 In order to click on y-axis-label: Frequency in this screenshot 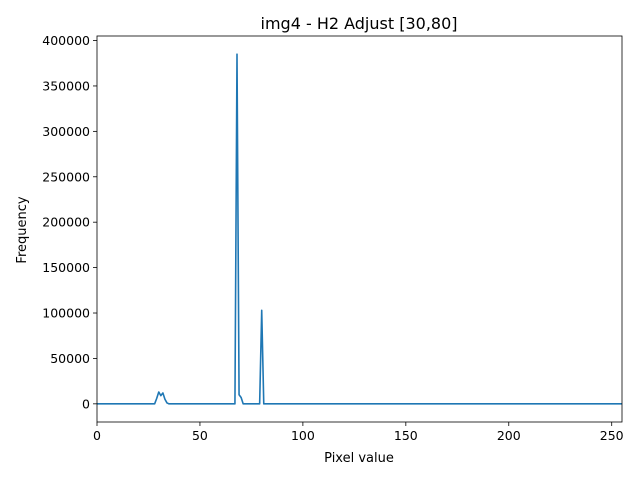, I will do `click(22, 229)`.